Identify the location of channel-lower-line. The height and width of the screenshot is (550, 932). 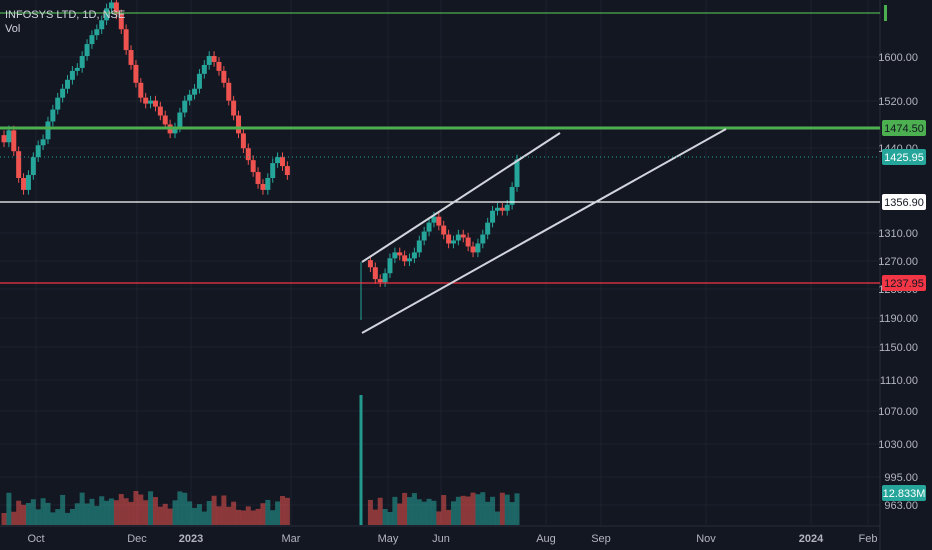
(544, 231).